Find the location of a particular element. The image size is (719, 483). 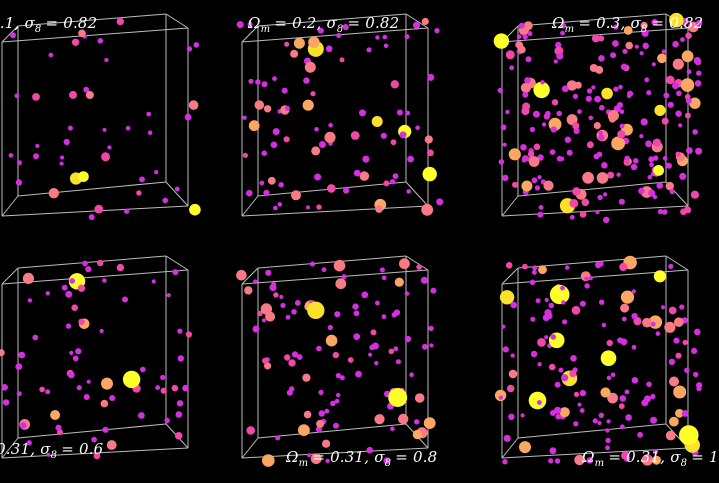

cube-wireframe is located at coordinates (595, 357).